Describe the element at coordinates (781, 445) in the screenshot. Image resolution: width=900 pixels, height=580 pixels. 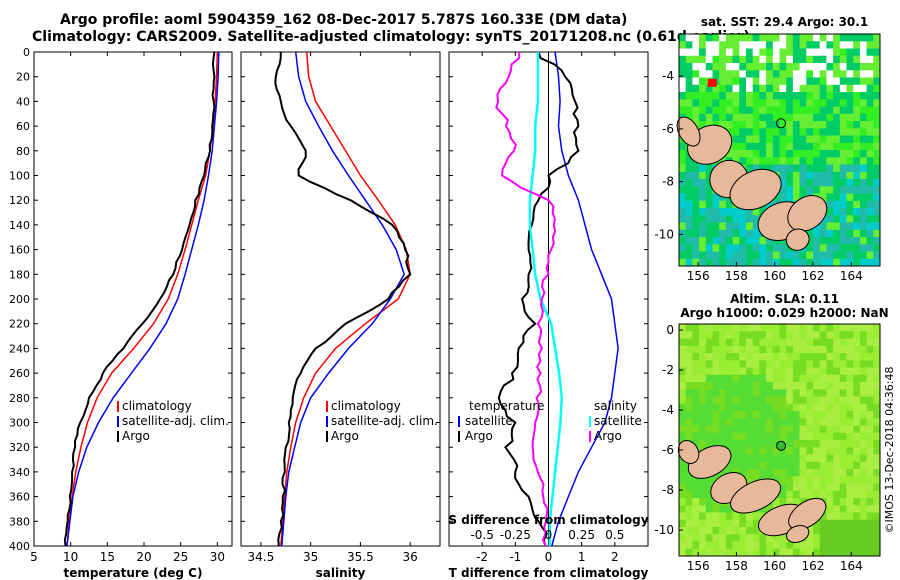
I see `argo-position-marker` at that location.